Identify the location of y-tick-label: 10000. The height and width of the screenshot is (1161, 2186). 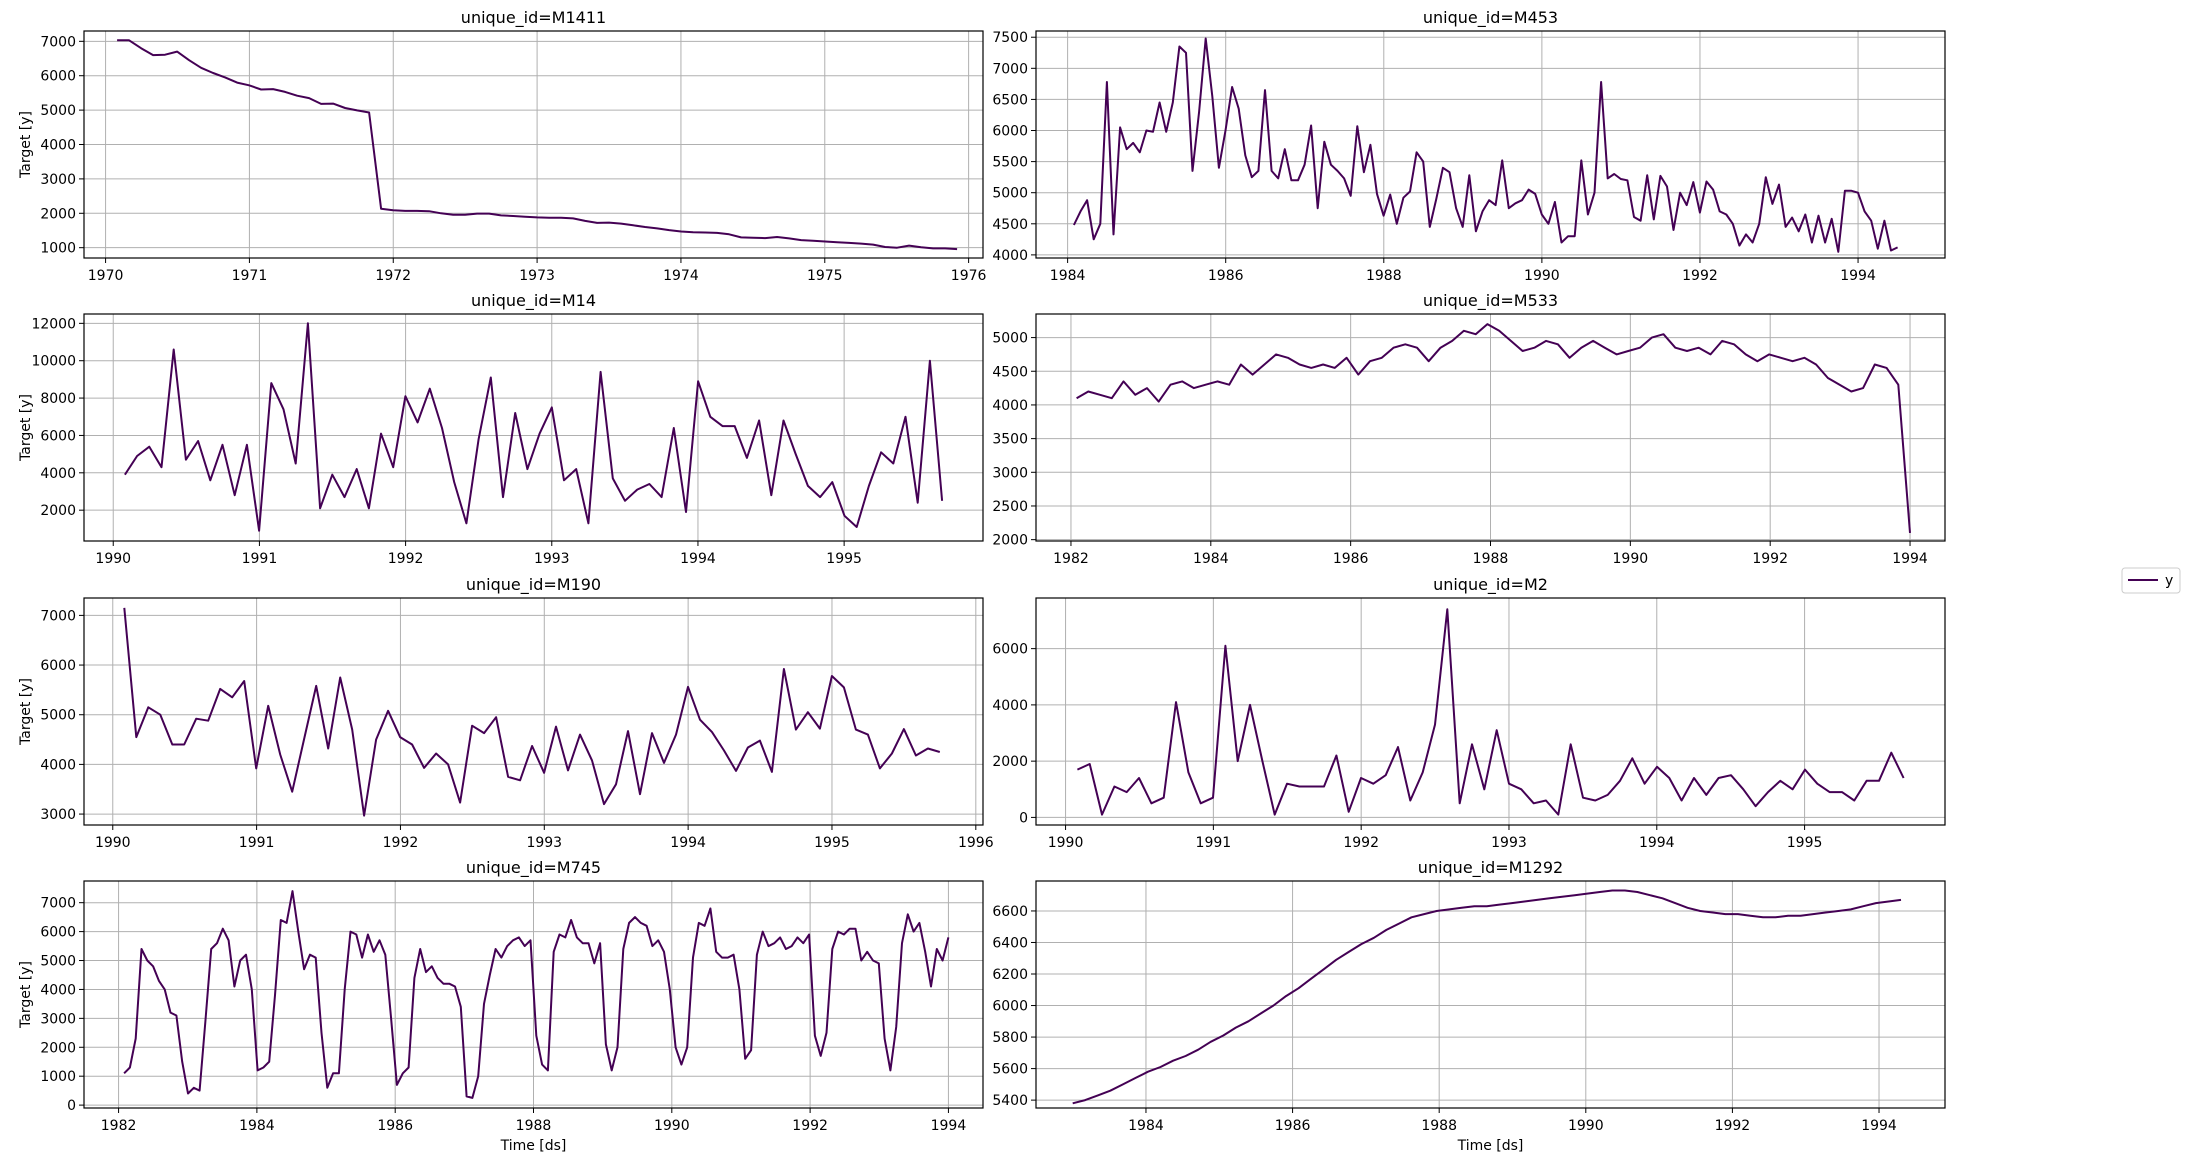
(53, 362).